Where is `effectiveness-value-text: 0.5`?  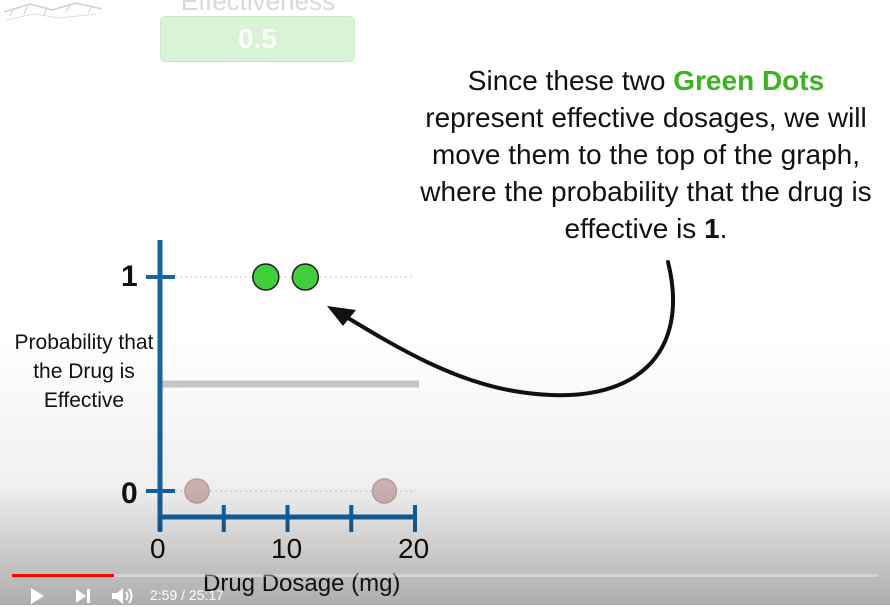 effectiveness-value-text: 0.5 is located at coordinates (257, 38).